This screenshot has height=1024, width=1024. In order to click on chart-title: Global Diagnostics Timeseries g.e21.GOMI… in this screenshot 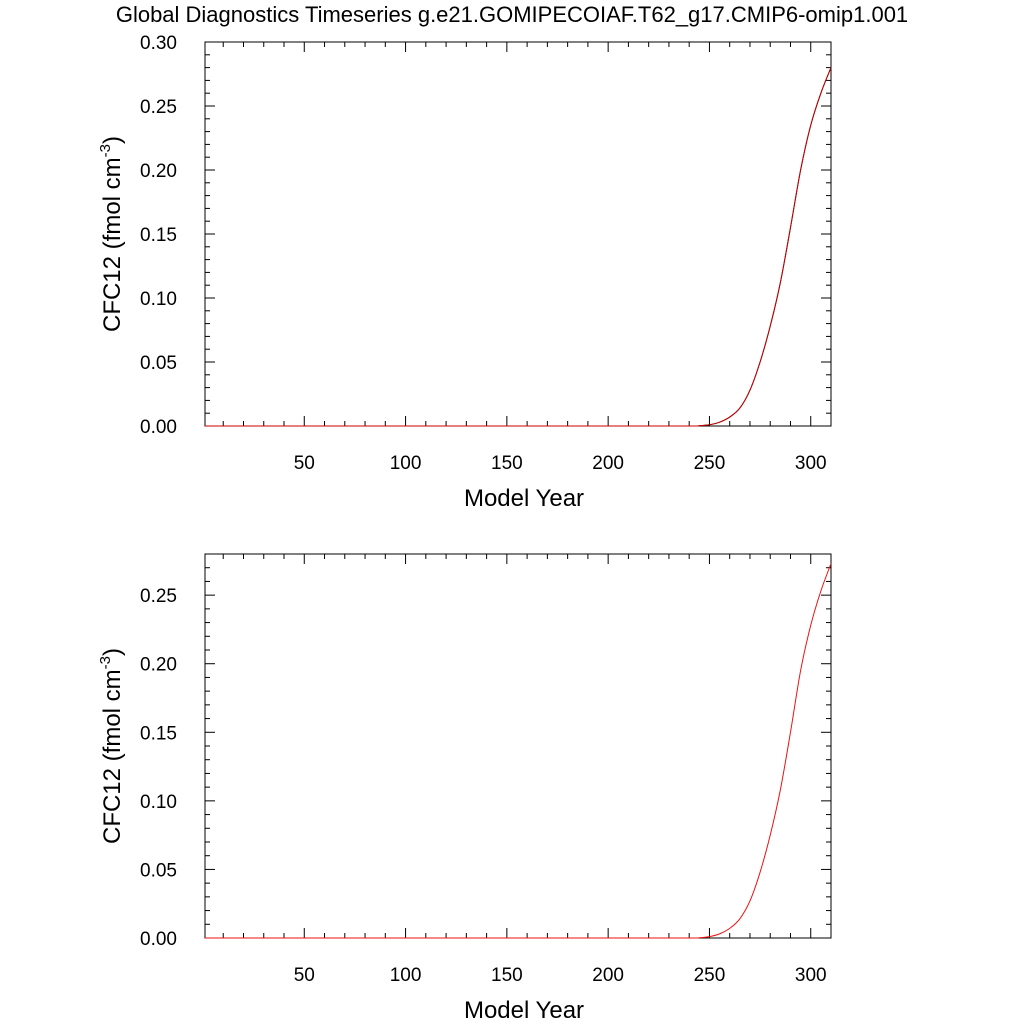, I will do `click(512, 14)`.